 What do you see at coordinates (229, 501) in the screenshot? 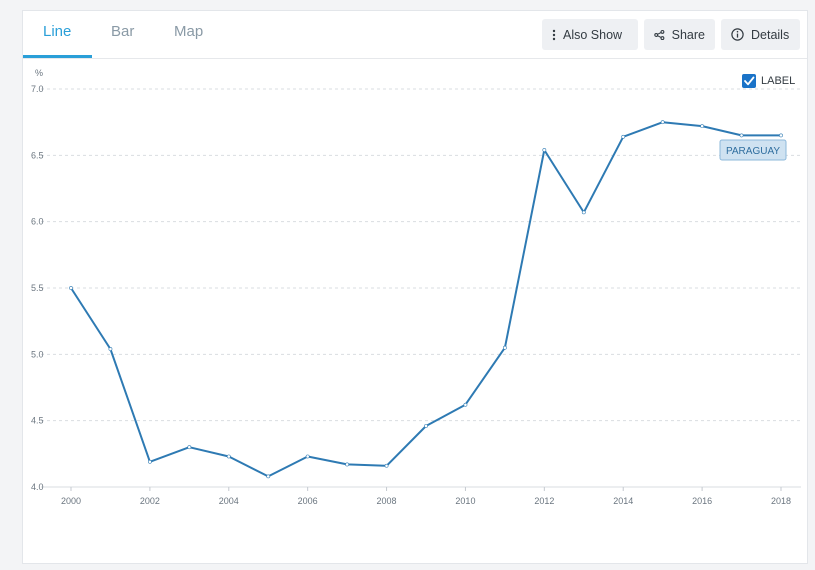
I see `x-tick-label: 2004` at bounding box center [229, 501].